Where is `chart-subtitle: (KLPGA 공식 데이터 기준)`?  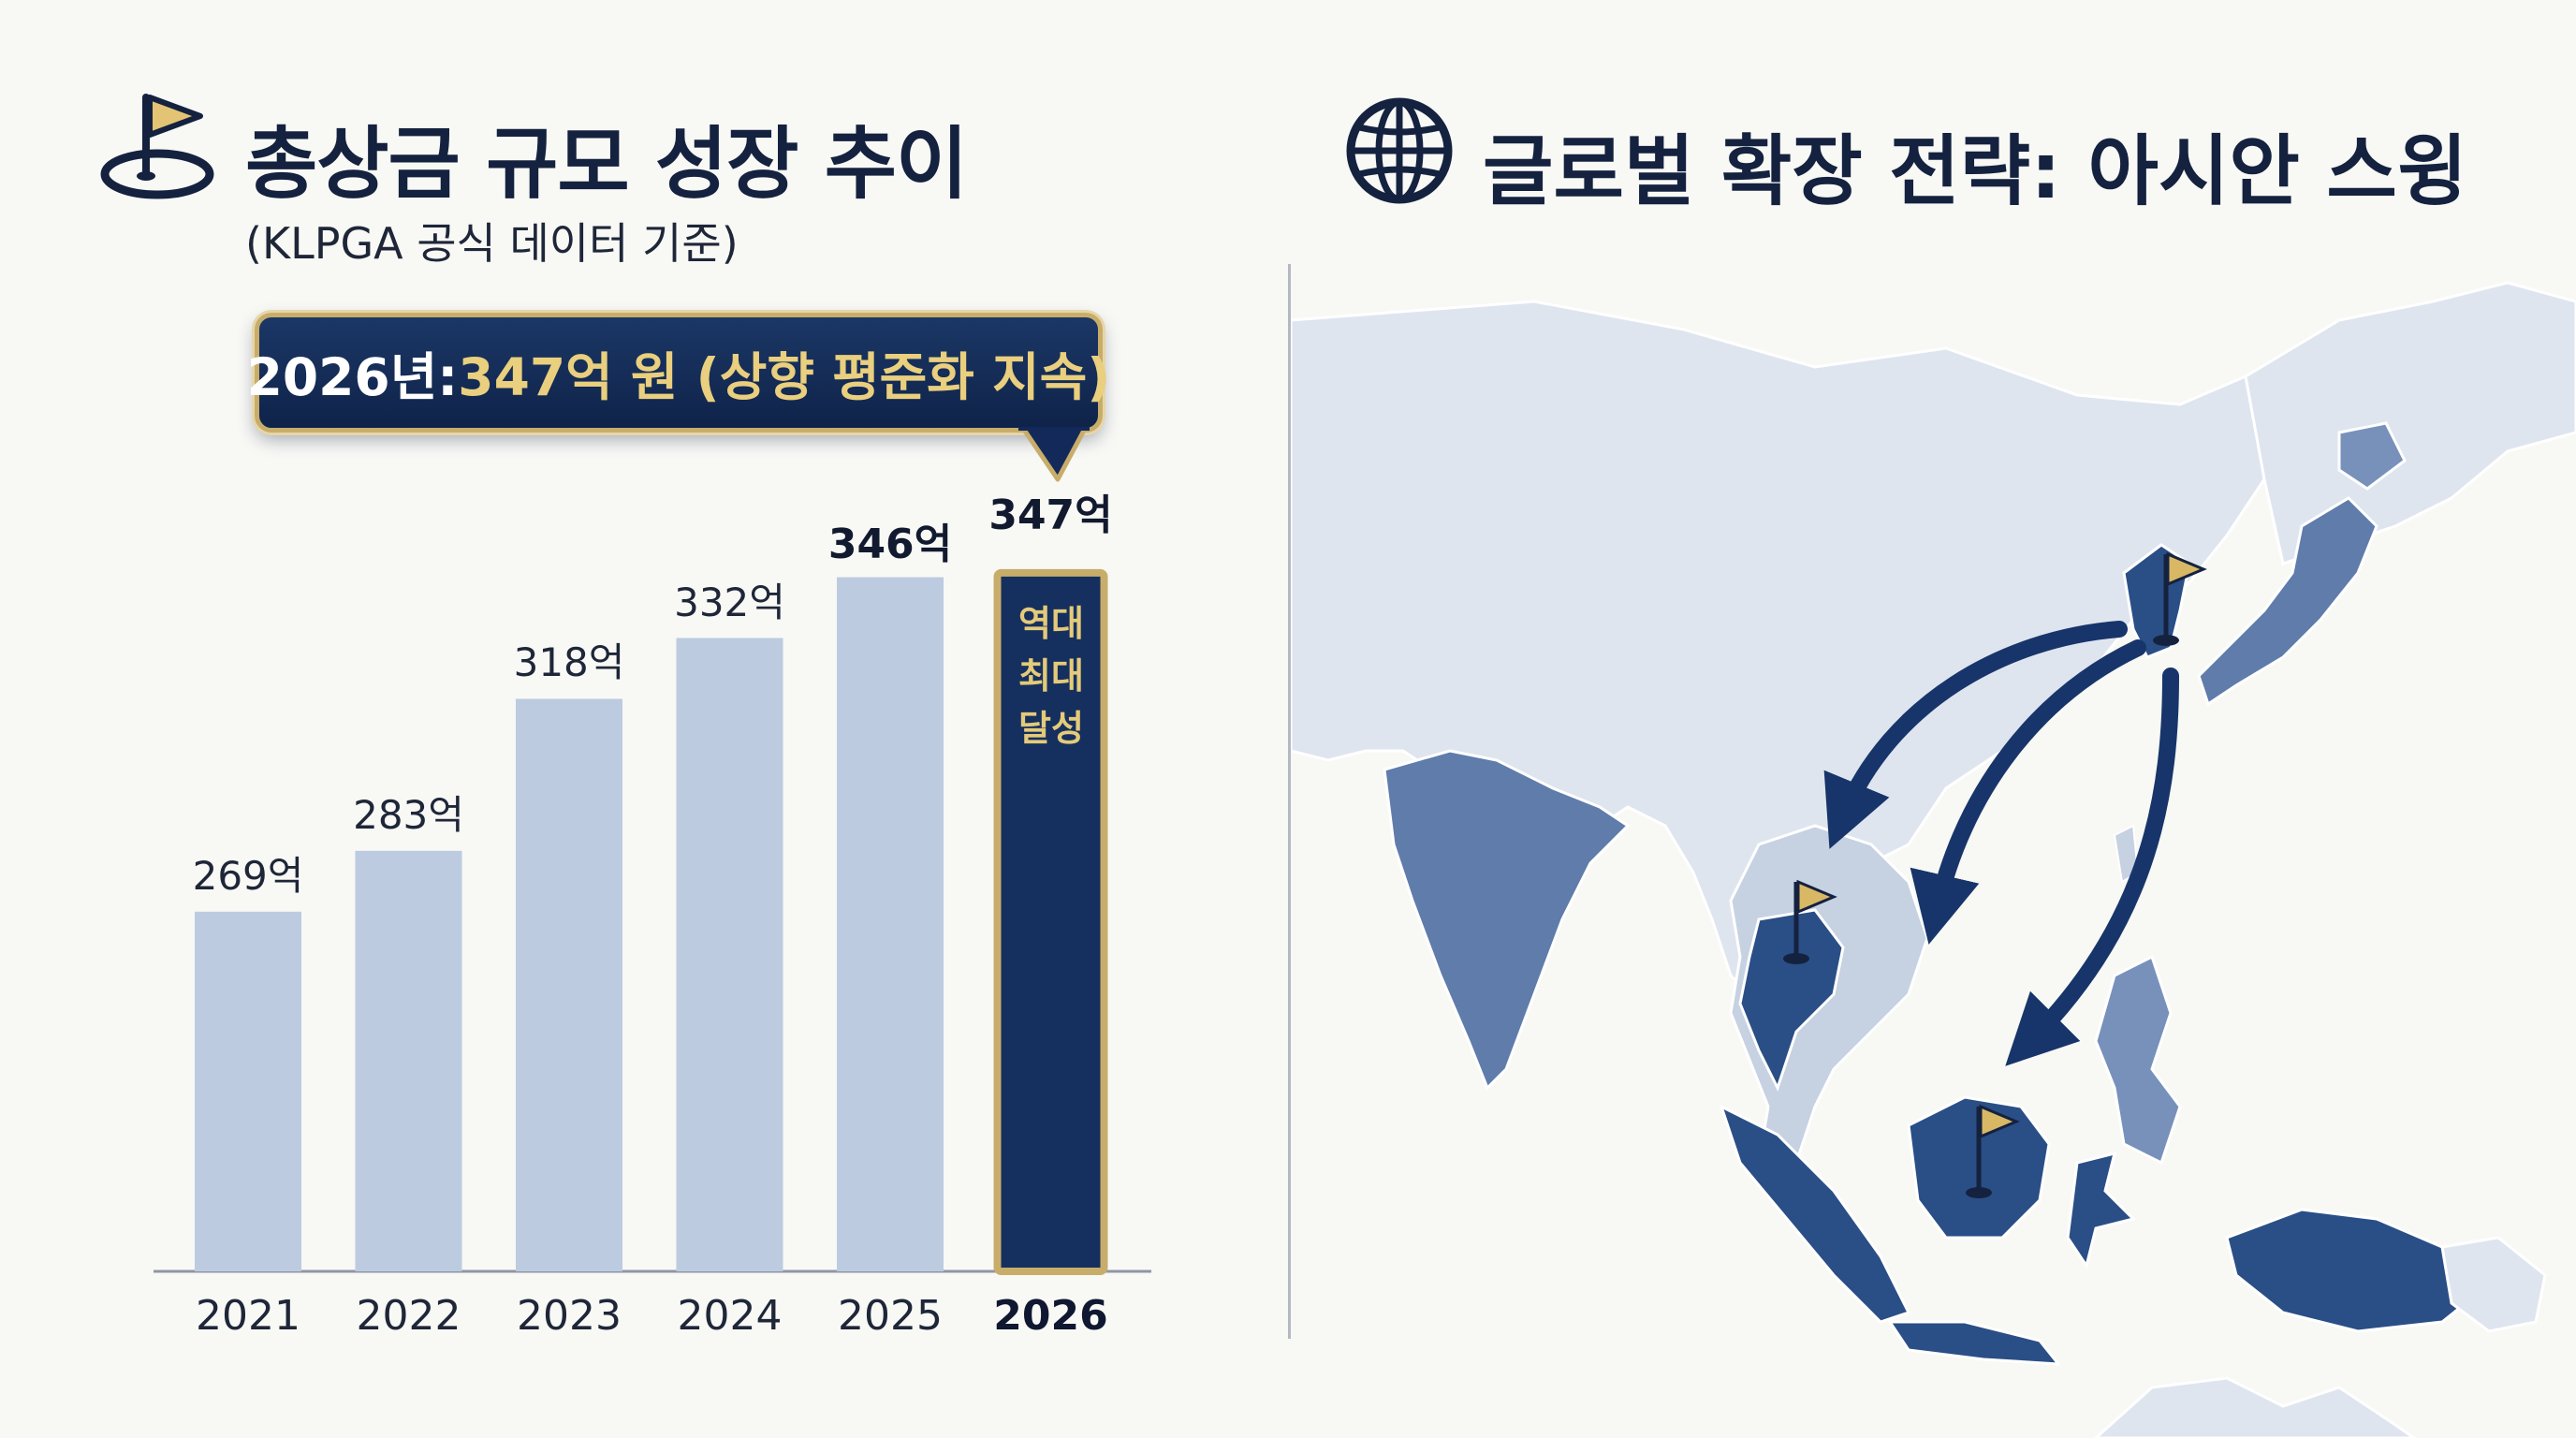
chart-subtitle: (KLPGA 공식 데이터 기준) is located at coordinates (492, 243).